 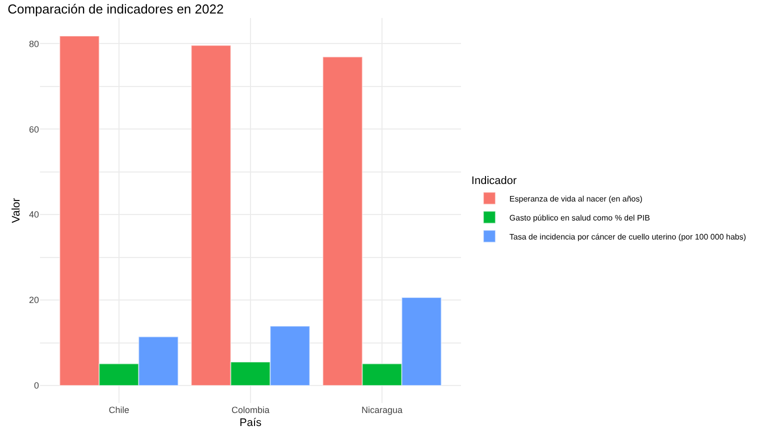 I want to click on x-tick-label: Colombia, so click(x=250, y=410).